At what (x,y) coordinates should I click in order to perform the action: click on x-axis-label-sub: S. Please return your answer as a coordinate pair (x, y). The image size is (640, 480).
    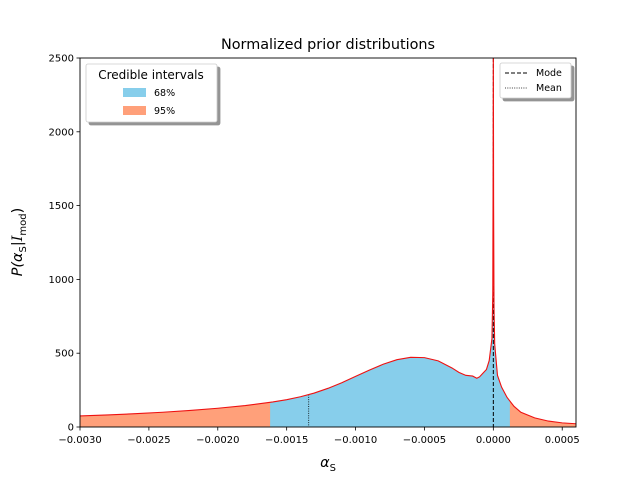
    Looking at the image, I should click on (333, 468).